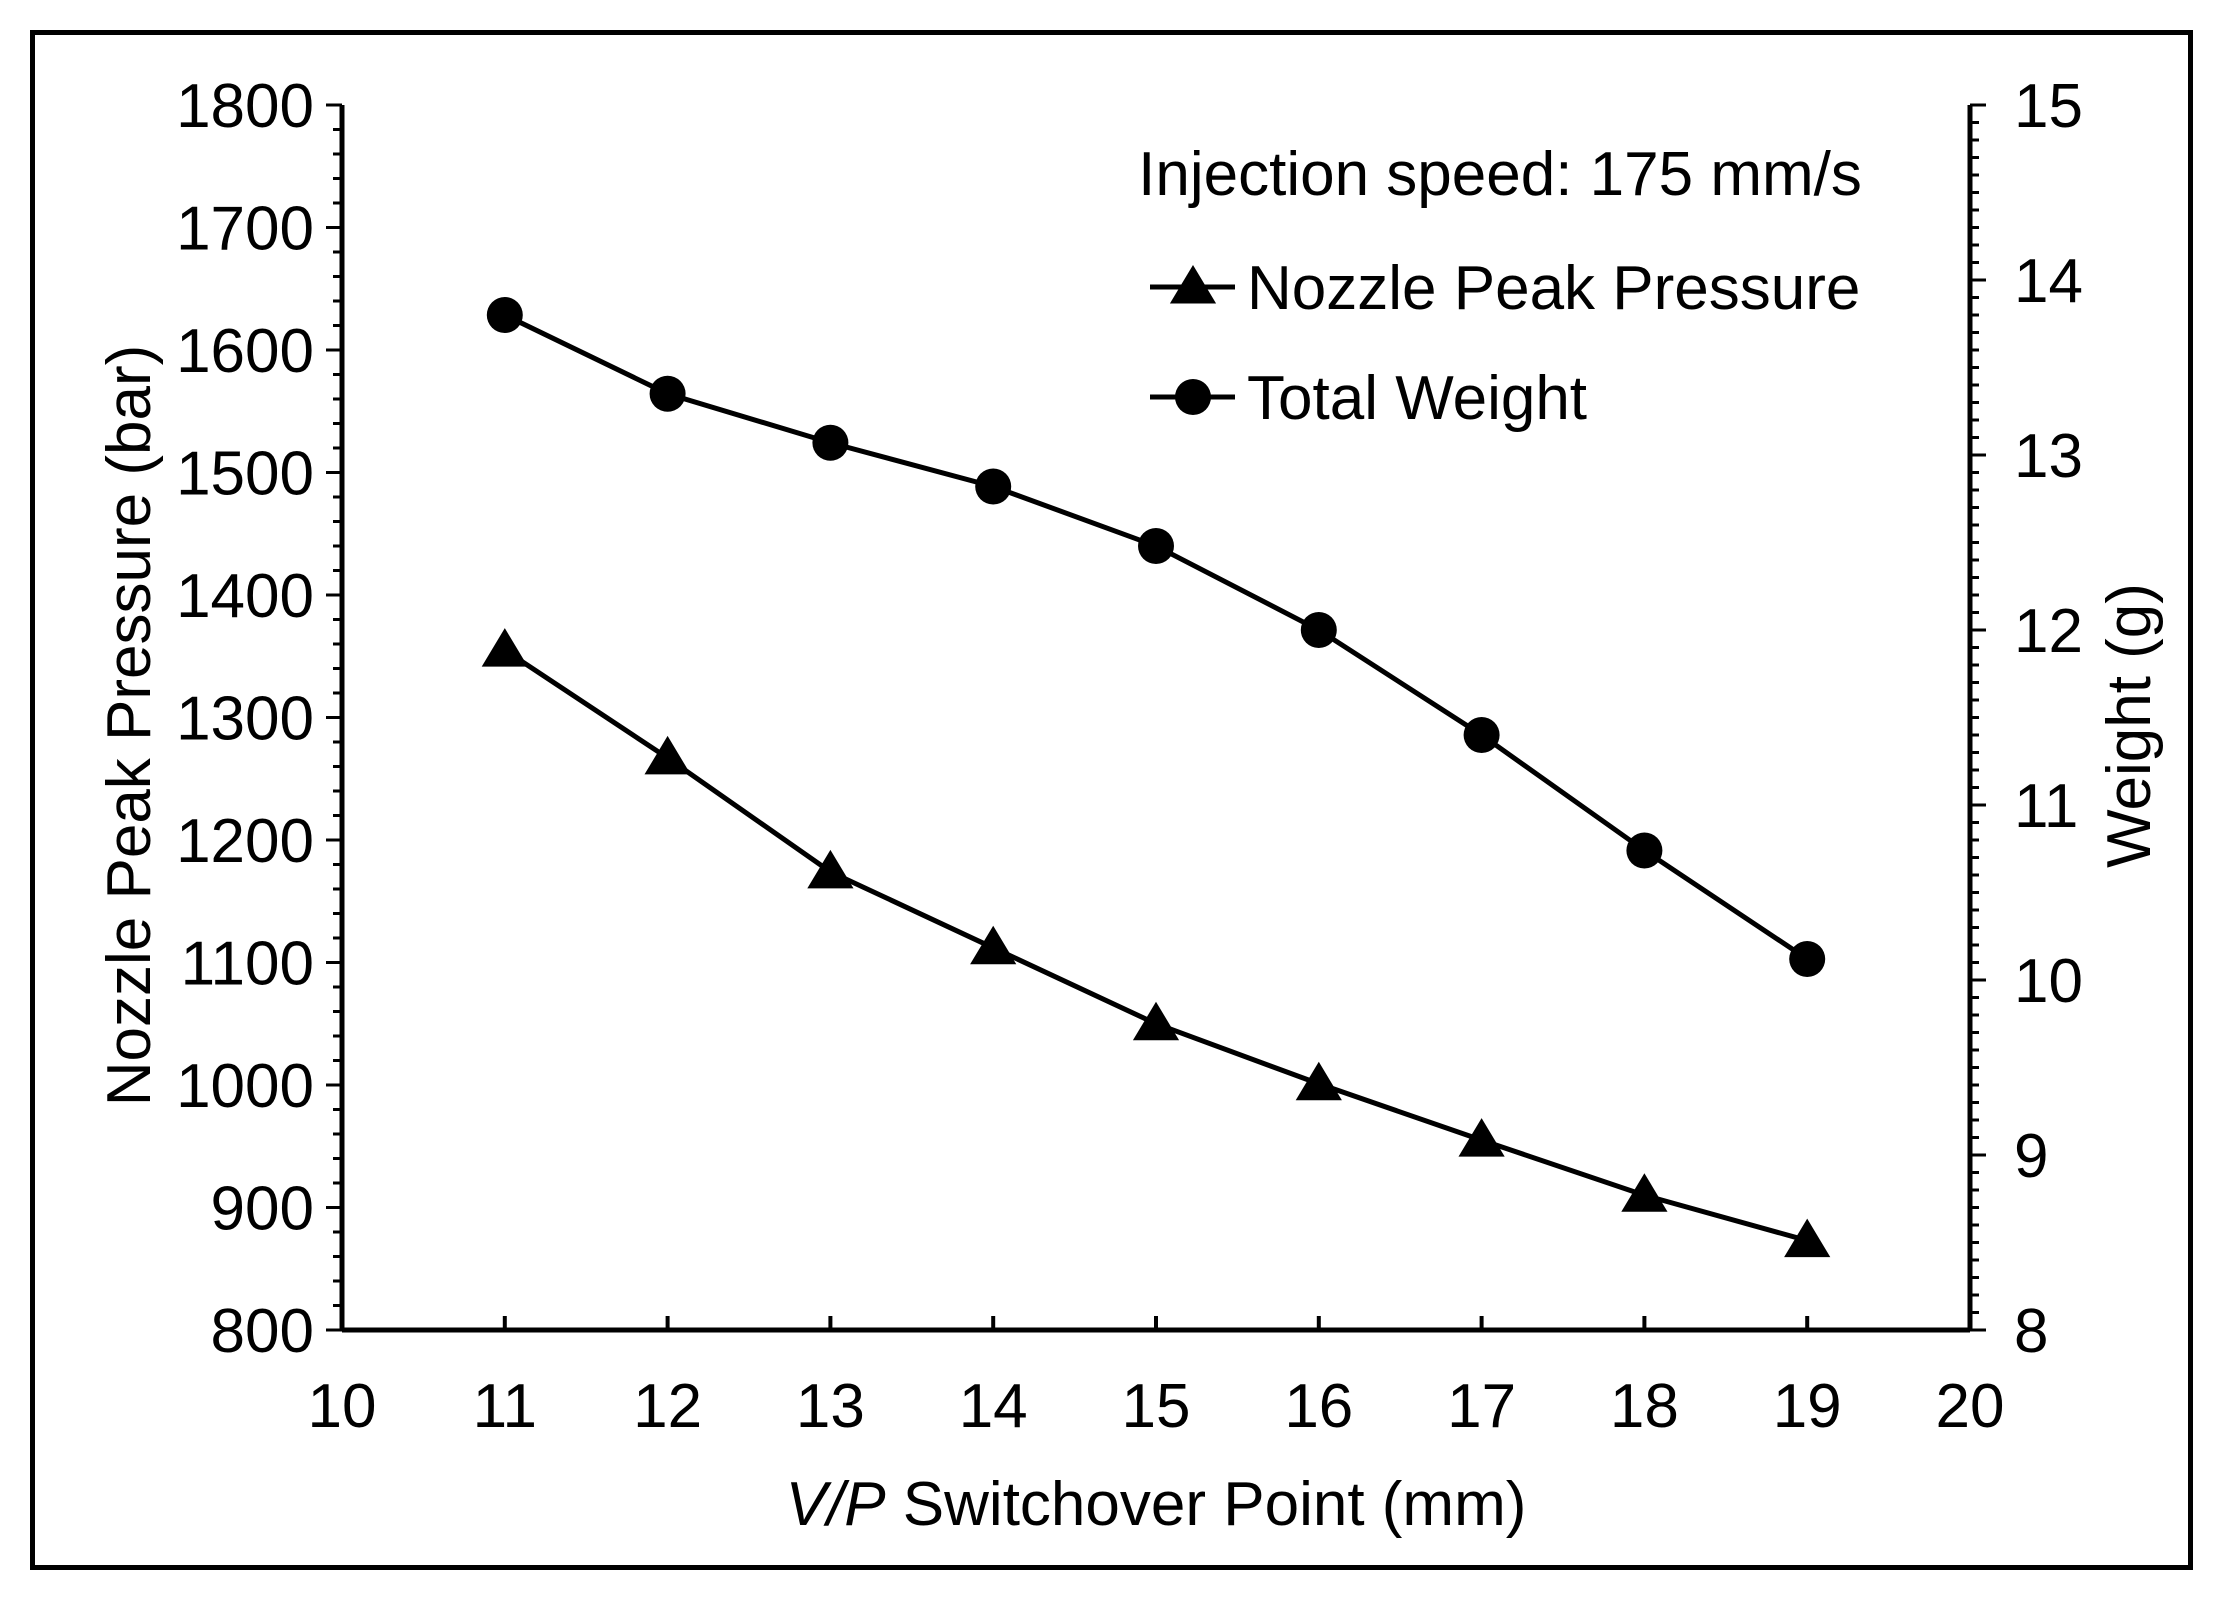 This screenshot has height=1602, width=2229. I want to click on x-tick-label: 14, so click(993, 1406).